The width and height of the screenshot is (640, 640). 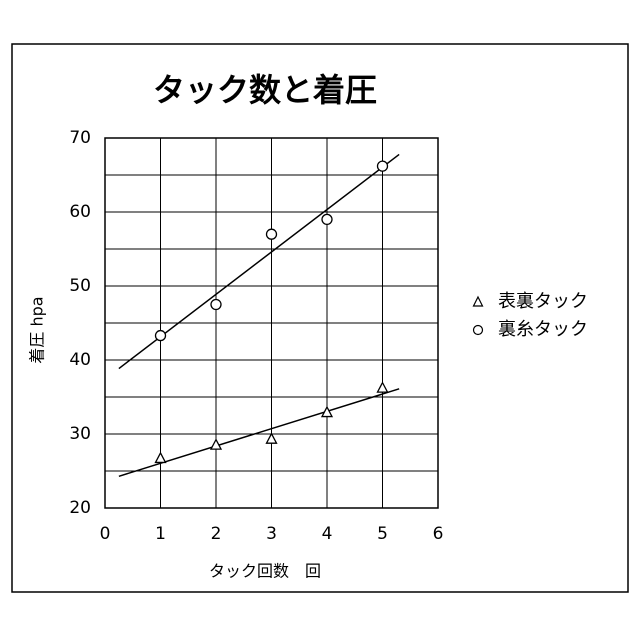 What do you see at coordinates (80, 212) in the screenshot?
I see `y-tick-label: 60` at bounding box center [80, 212].